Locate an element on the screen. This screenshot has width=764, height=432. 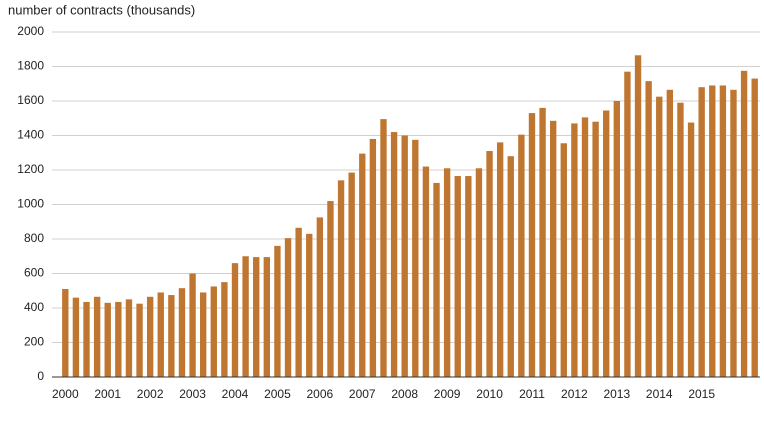
y-tick-label: 600 is located at coordinates (34, 273).